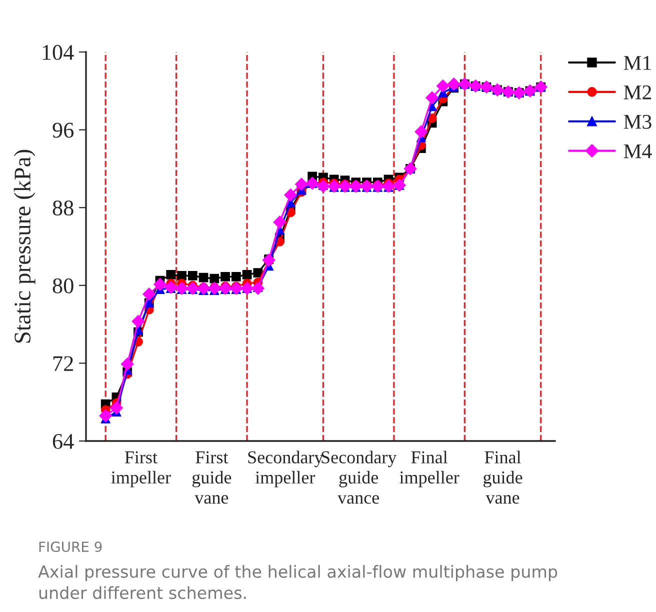  I want to click on y-tick-label: 96, so click(63, 130).